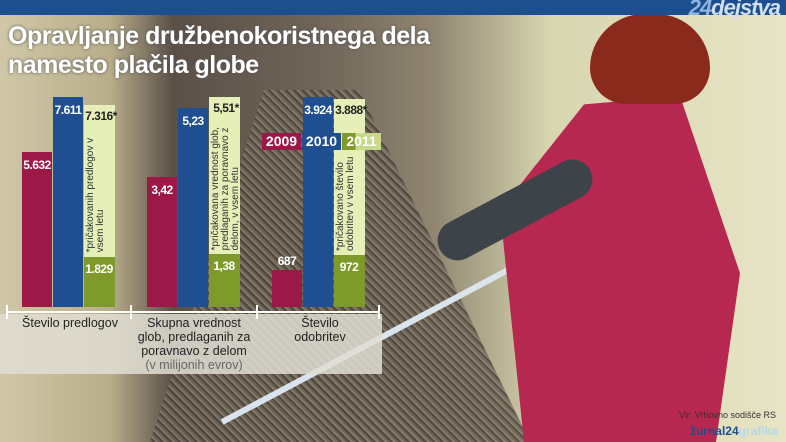 The height and width of the screenshot is (442, 786). Describe the element at coordinates (287, 261) in the screenshot. I see `data-label-2009: 687` at that location.